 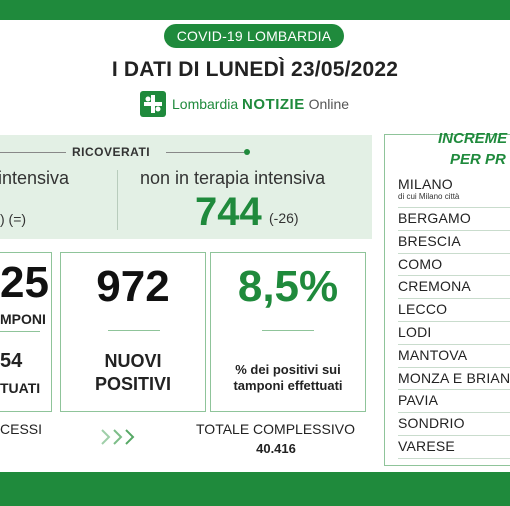 I want to click on lombardia-notizie-logo: Lombardia NOTIZIE Online, so click(x=244, y=104).